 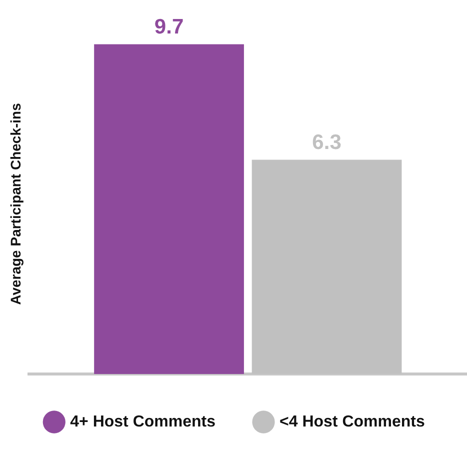 I want to click on legend-label: 4+ Host Comments, so click(x=143, y=421).